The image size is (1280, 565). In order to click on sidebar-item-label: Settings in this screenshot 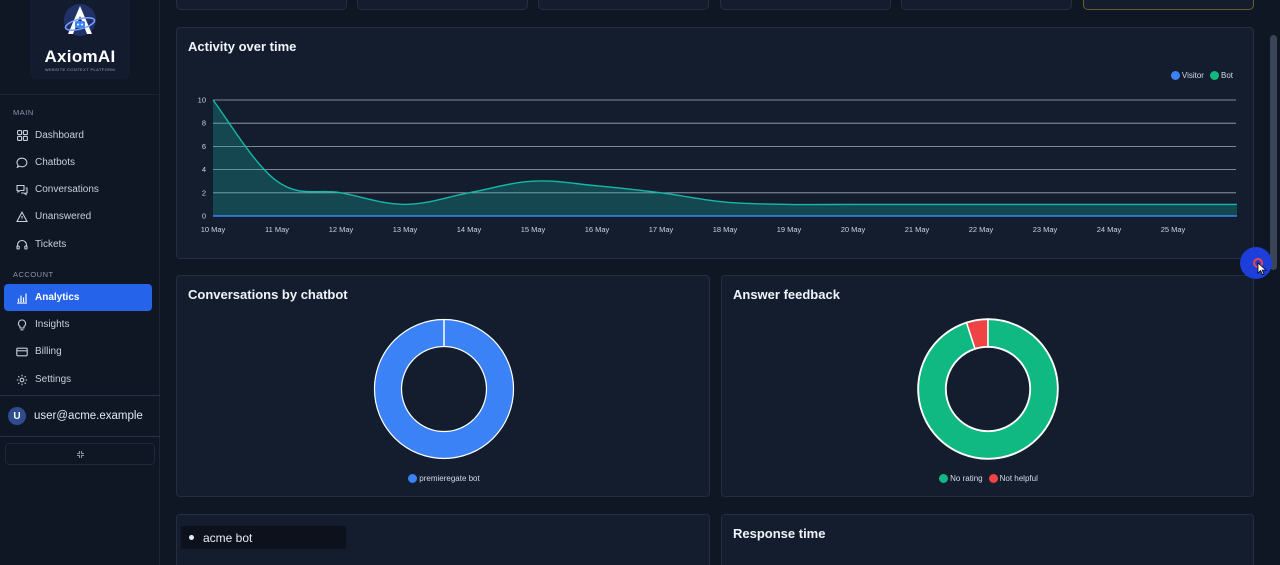, I will do `click(53, 379)`.